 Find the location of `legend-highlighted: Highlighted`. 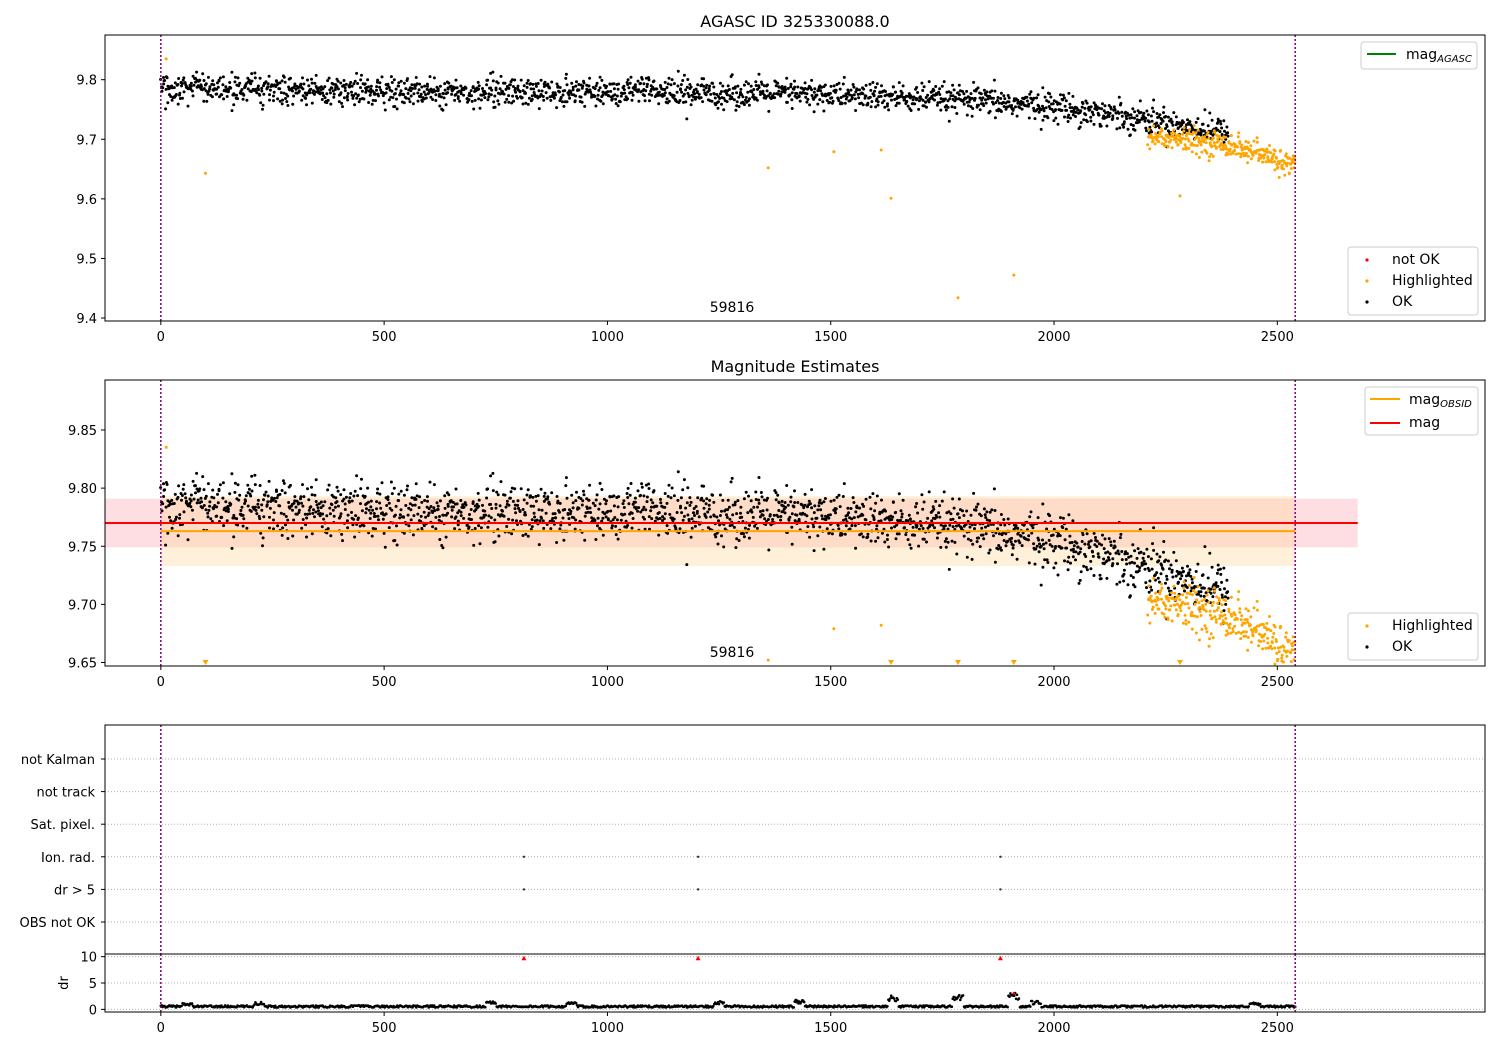

legend-highlighted: Highlighted is located at coordinates (1432, 281).